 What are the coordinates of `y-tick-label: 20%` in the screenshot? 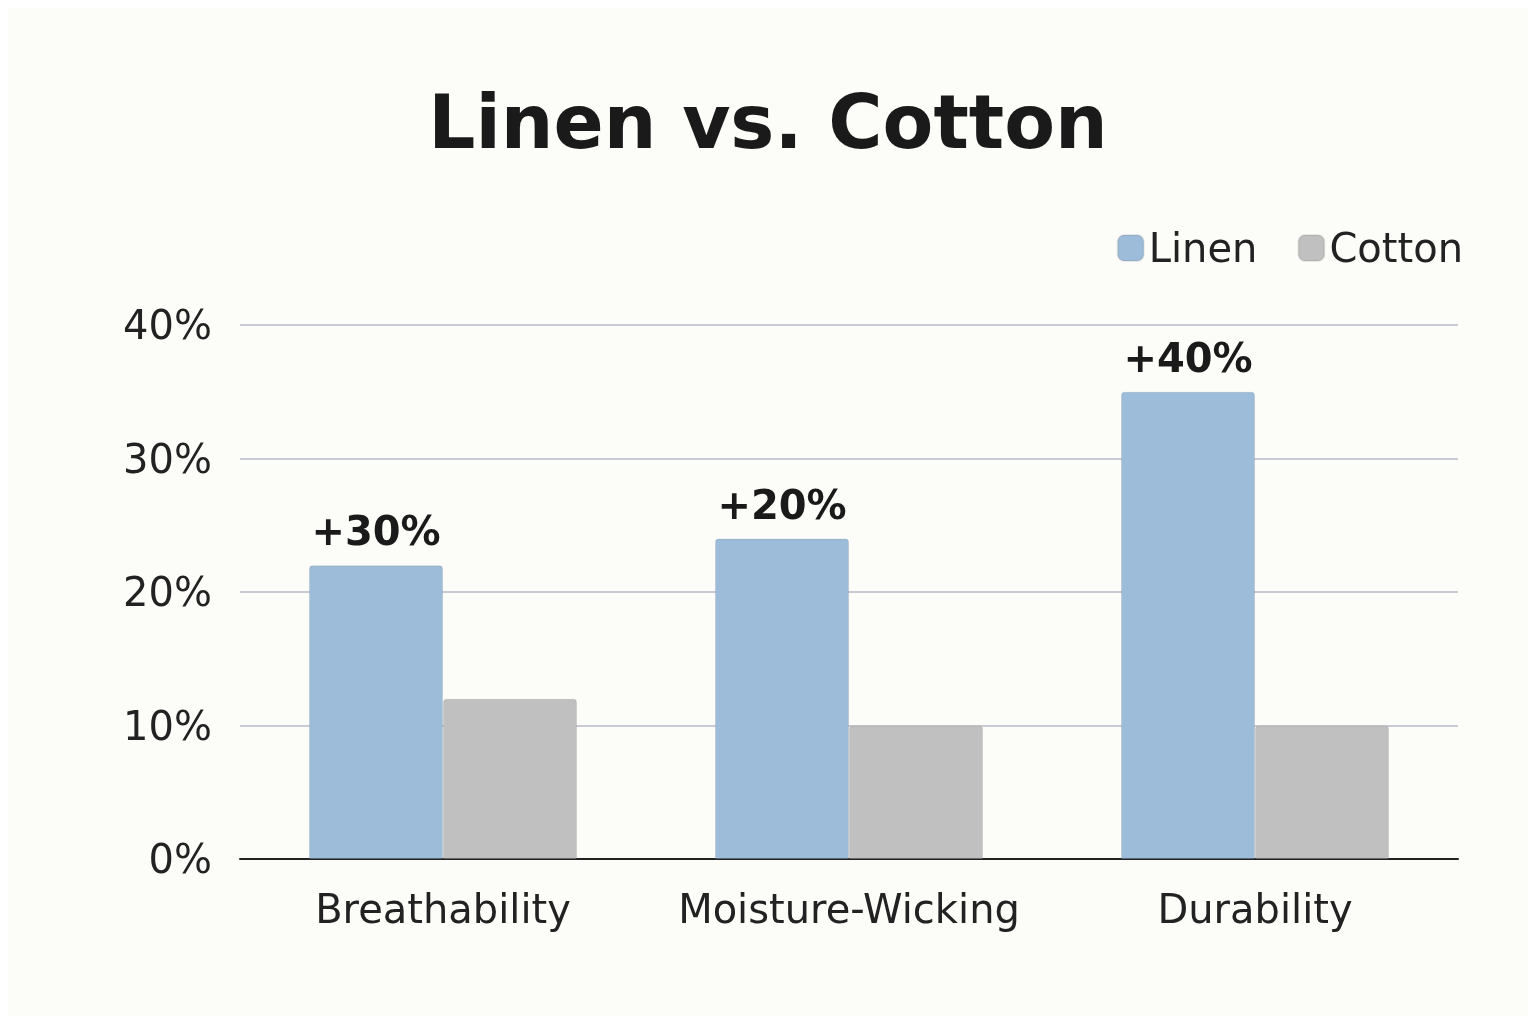 It's located at (167, 592).